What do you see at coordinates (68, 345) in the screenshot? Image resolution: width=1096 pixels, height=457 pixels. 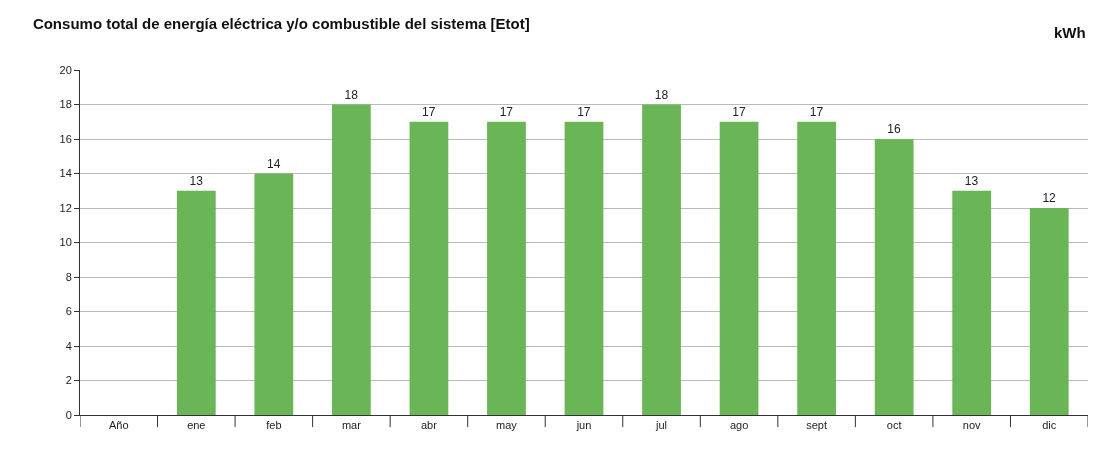 I see `y-tick-label: 4` at bounding box center [68, 345].